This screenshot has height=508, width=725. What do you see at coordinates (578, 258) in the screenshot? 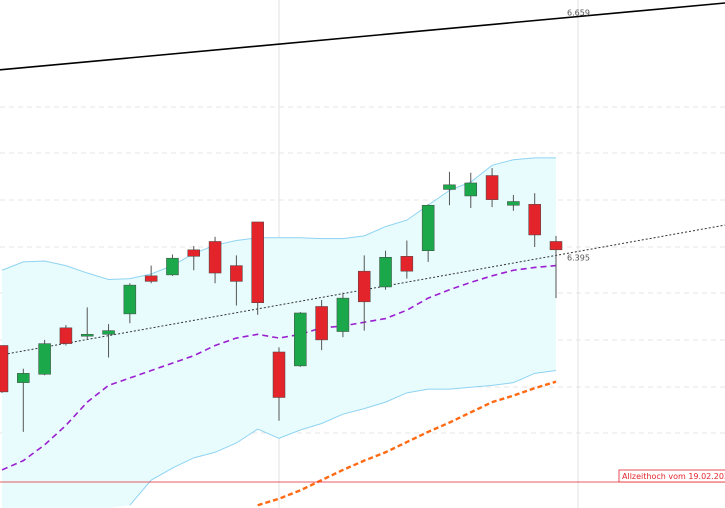
I see `price-label: 6.395` at bounding box center [578, 258].